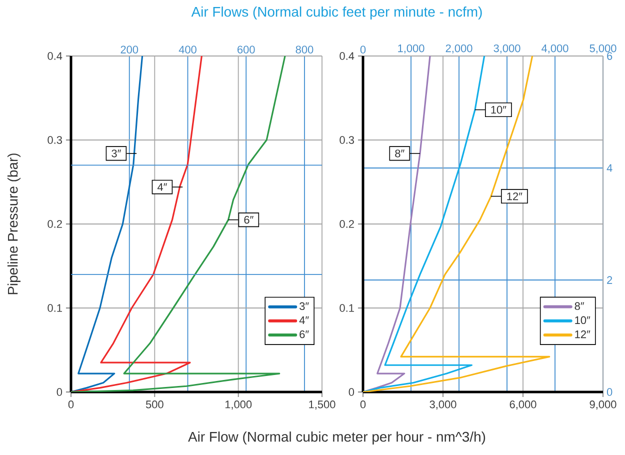 This screenshot has width=625, height=455. I want to click on annotation: 12″, so click(514, 196).